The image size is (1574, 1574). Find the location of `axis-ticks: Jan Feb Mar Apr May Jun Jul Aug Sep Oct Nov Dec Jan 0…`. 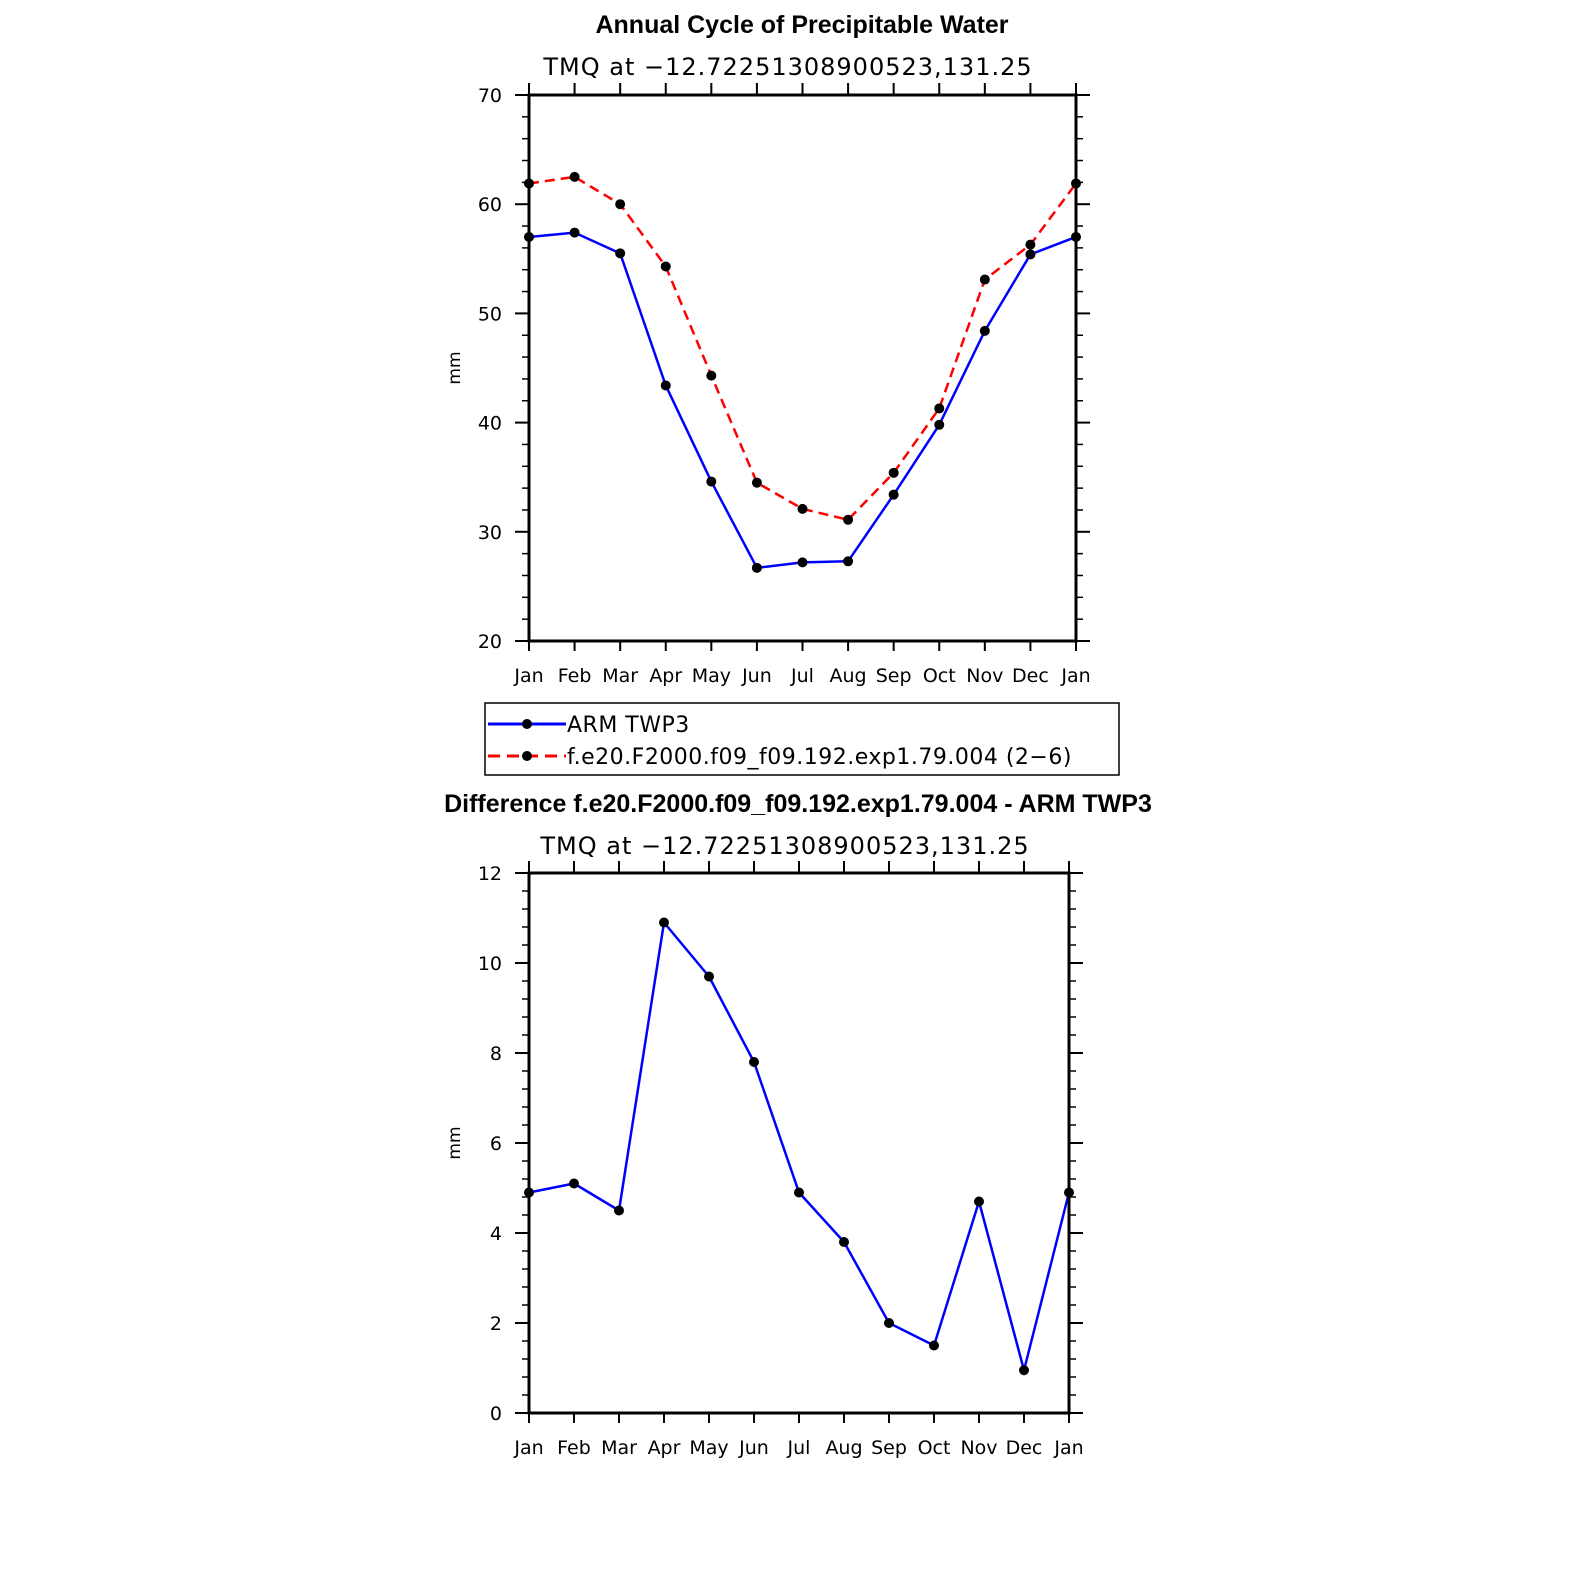

axis-ticks: Jan Feb Mar Apr May Jun Jul Aug Sep Oct Nov Dec Jan 0… is located at coordinates (781, 1160).